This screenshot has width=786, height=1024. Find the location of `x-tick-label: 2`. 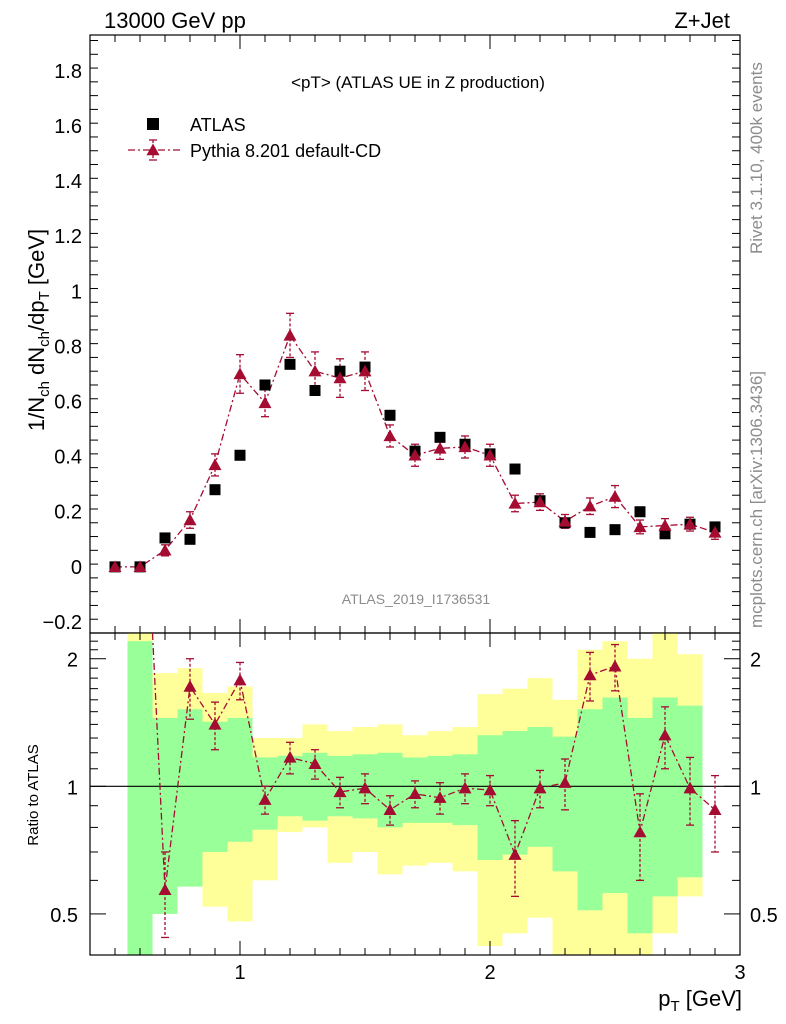

x-tick-label: 2 is located at coordinates (489, 973).